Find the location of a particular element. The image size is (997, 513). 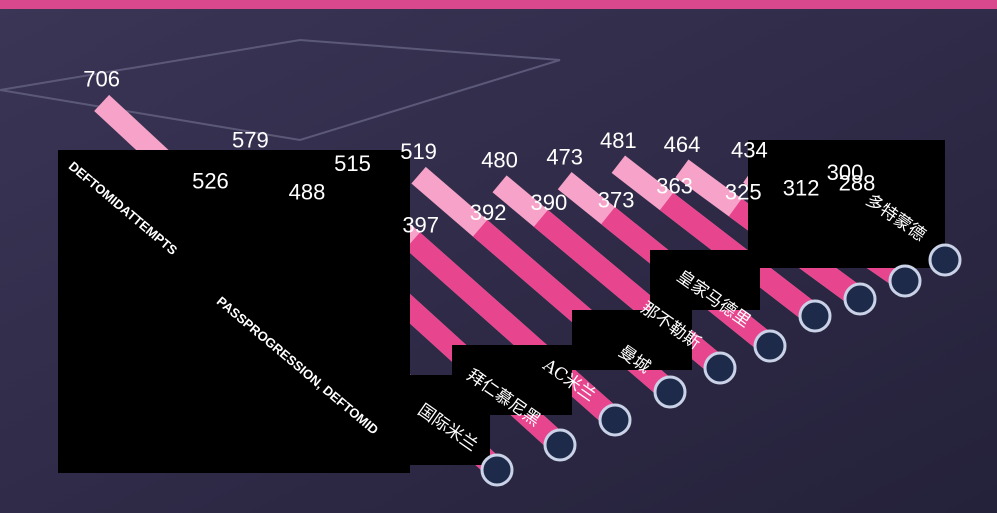

value-label: 579 is located at coordinates (250, 139).